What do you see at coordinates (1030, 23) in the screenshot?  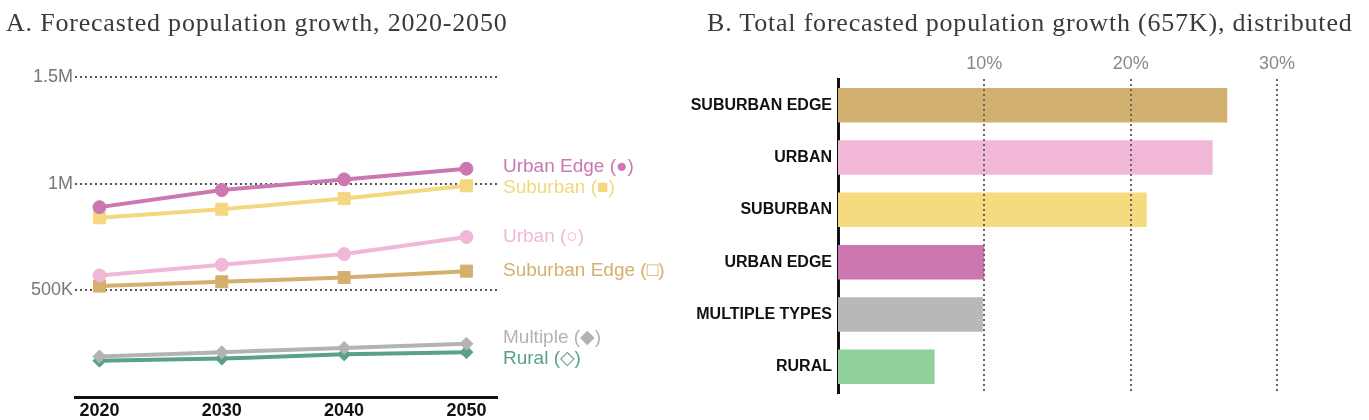 I see `chart-title: B. Total forecasted population growth (657K), distributed` at bounding box center [1030, 23].